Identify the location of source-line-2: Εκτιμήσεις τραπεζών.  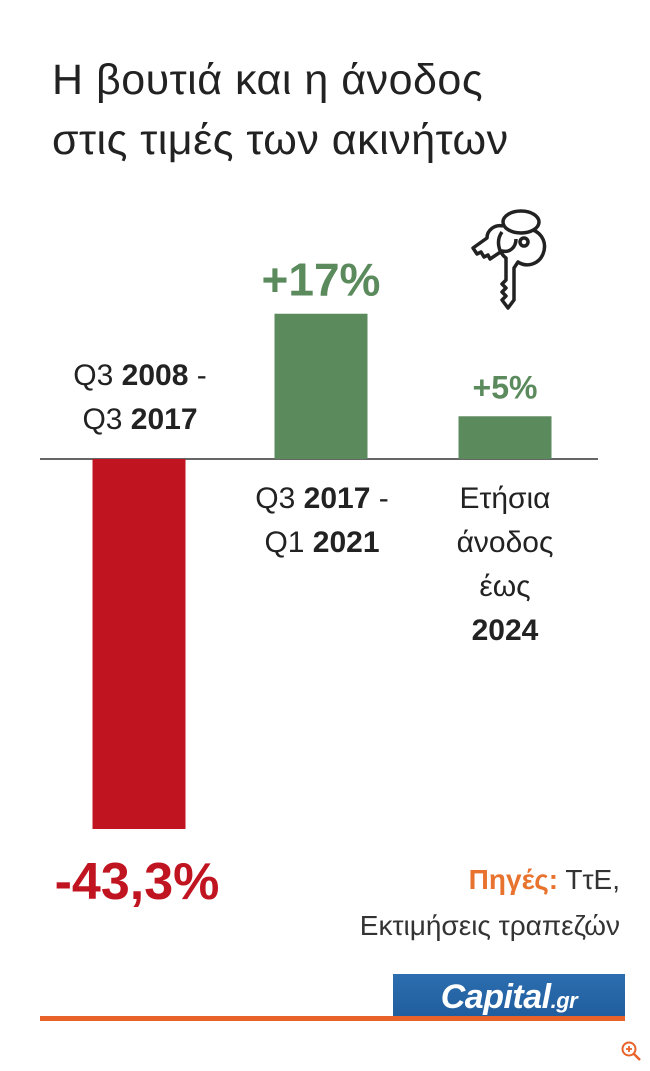
(489, 925).